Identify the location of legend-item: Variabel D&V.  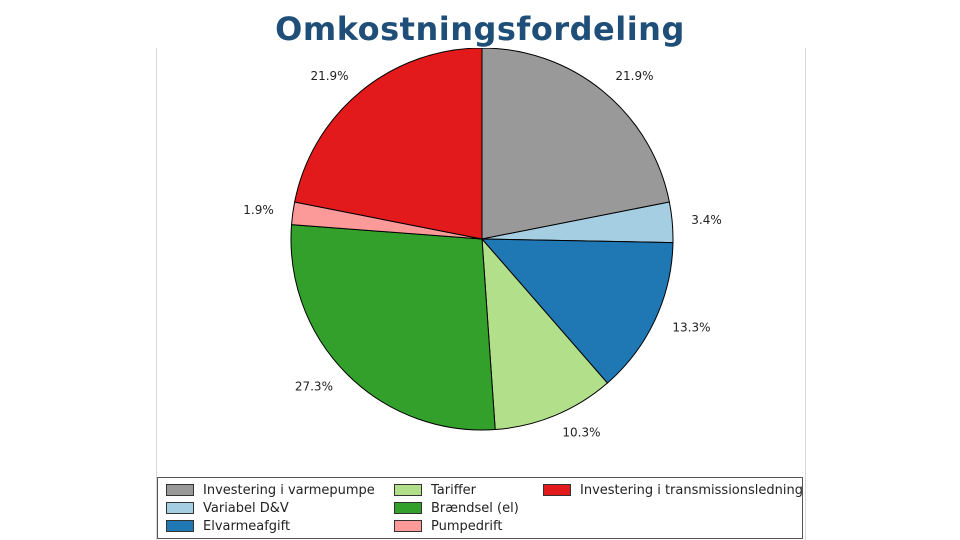
(227, 508).